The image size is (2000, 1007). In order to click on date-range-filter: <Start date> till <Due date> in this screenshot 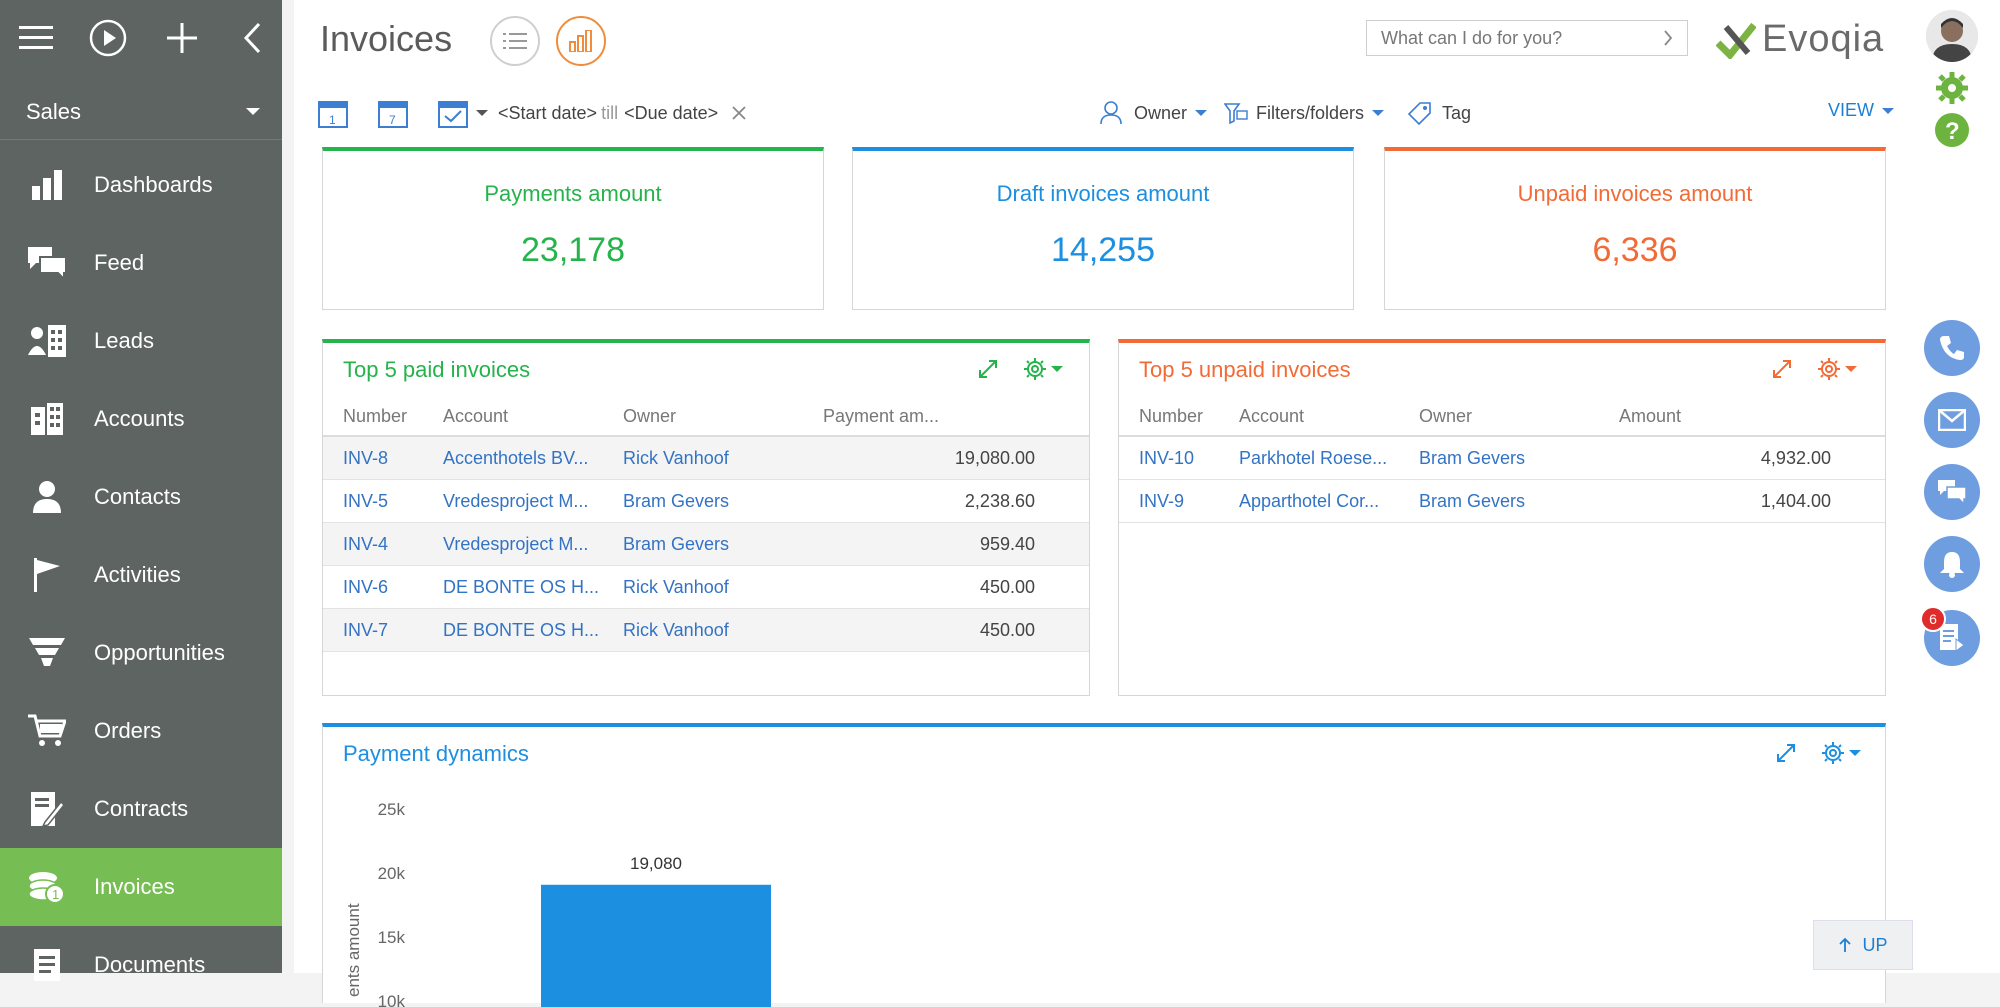, I will do `click(622, 113)`.